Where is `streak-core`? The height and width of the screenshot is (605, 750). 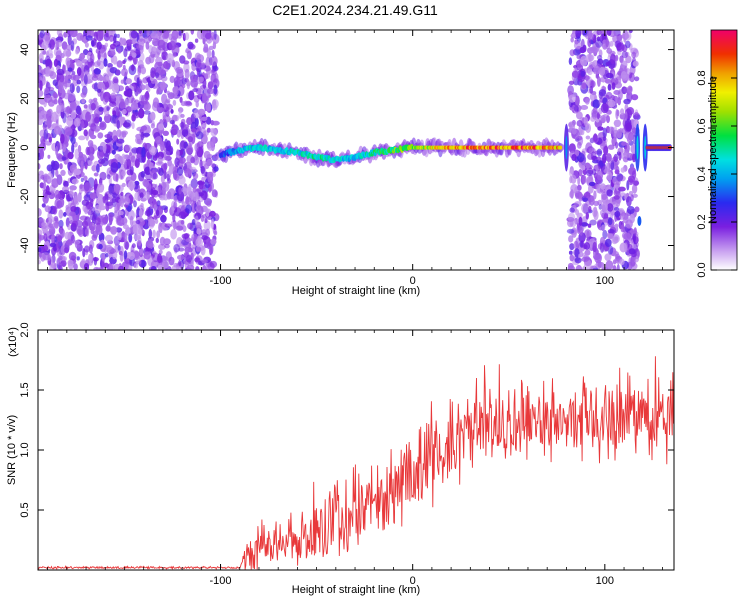 streak-core is located at coordinates (645, 147).